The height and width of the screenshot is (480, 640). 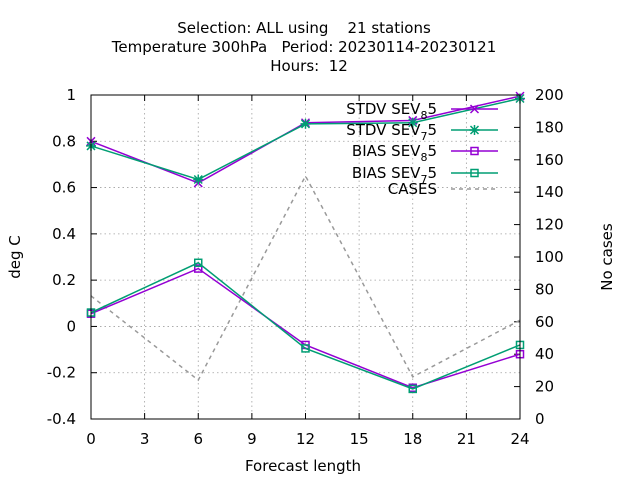 What do you see at coordinates (549, 160) in the screenshot?
I see `y2-tick-label: 160` at bounding box center [549, 160].